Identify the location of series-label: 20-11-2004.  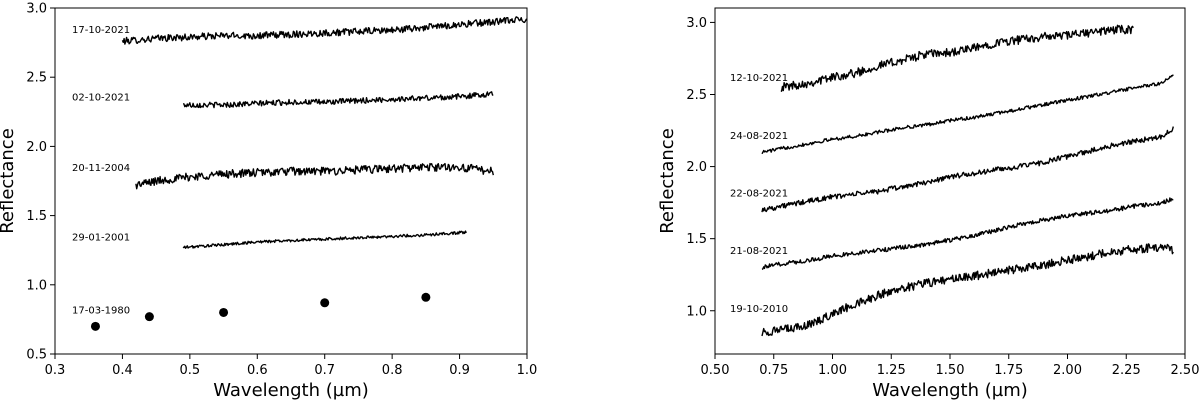
(101, 168).